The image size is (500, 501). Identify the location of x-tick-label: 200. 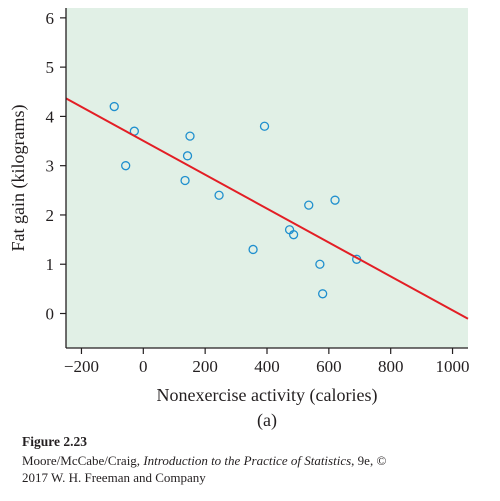
(205, 366).